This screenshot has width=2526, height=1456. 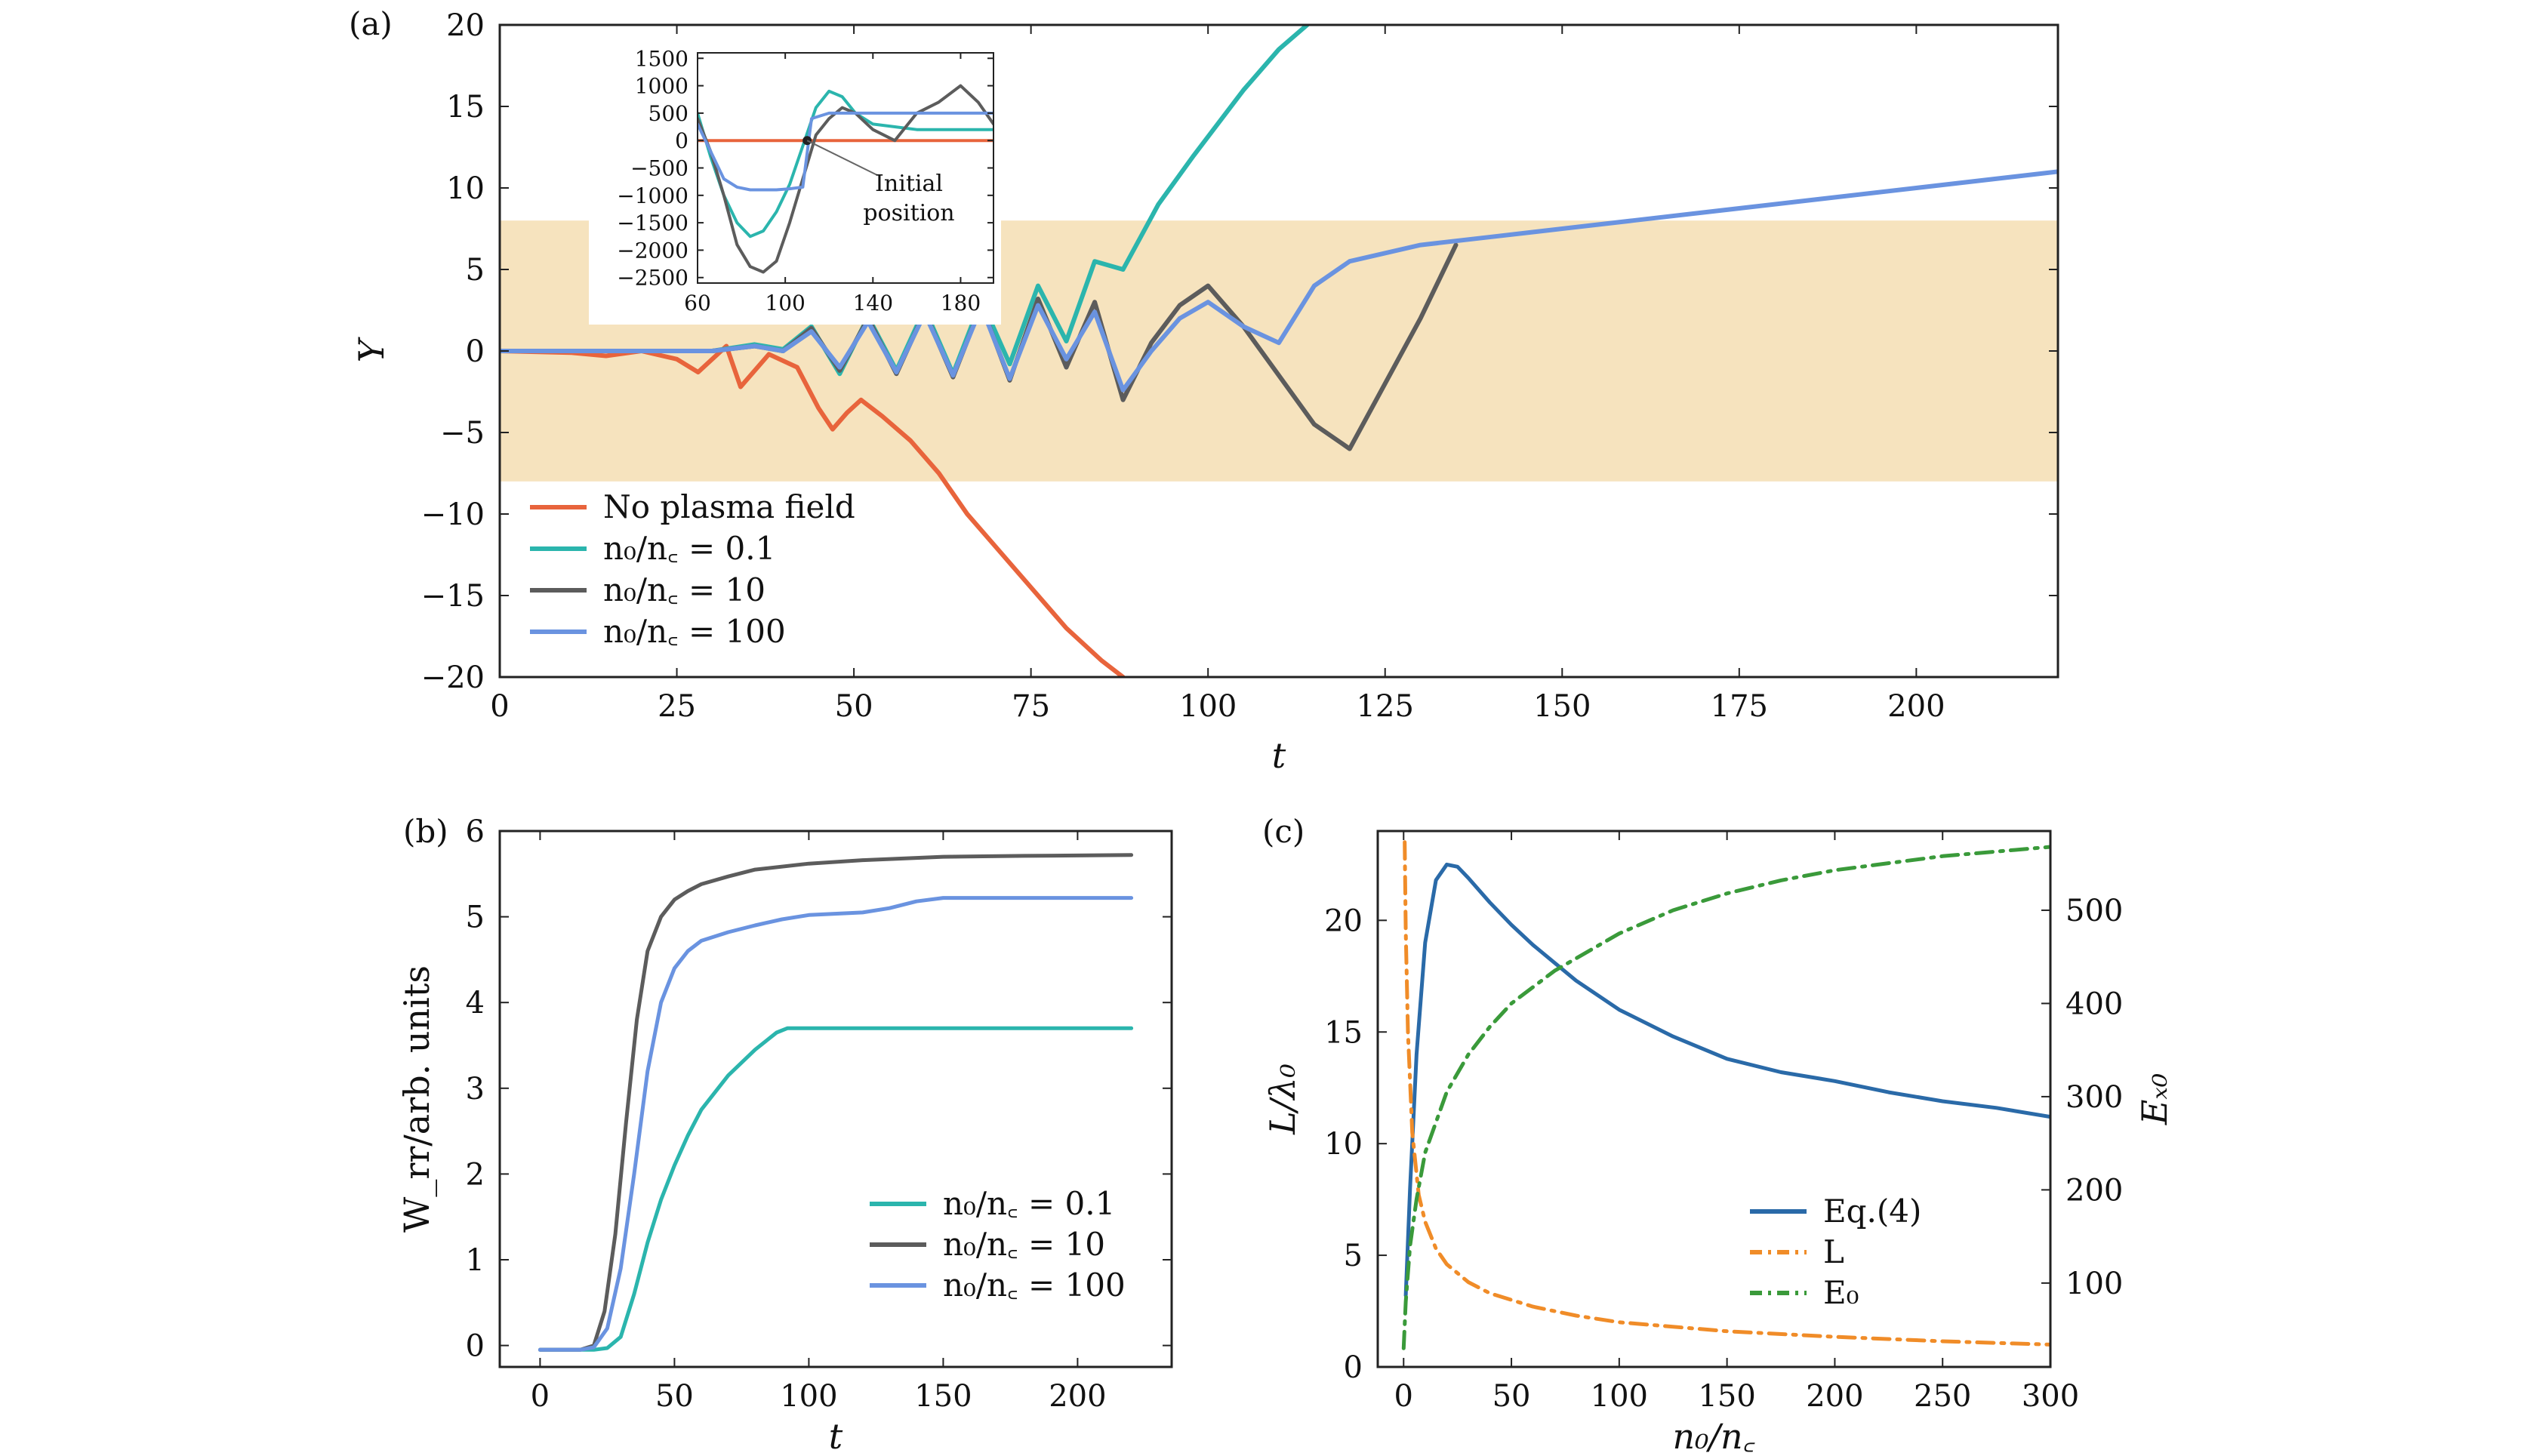 What do you see at coordinates (453, 677) in the screenshot?
I see `y-tick-label: −20` at bounding box center [453, 677].